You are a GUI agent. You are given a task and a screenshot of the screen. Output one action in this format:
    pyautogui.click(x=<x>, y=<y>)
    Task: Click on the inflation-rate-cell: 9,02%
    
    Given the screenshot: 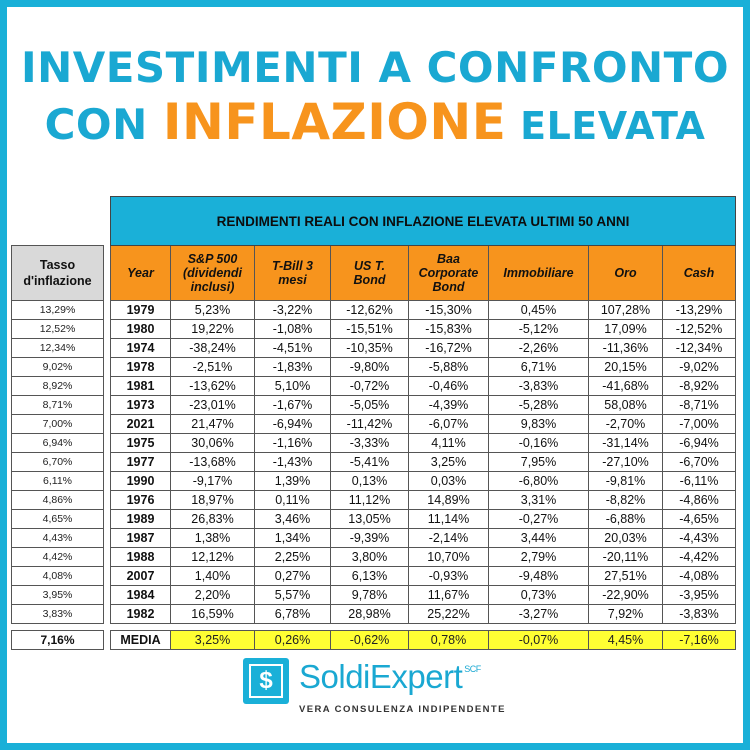 What is the action you would take?
    pyautogui.click(x=57, y=367)
    